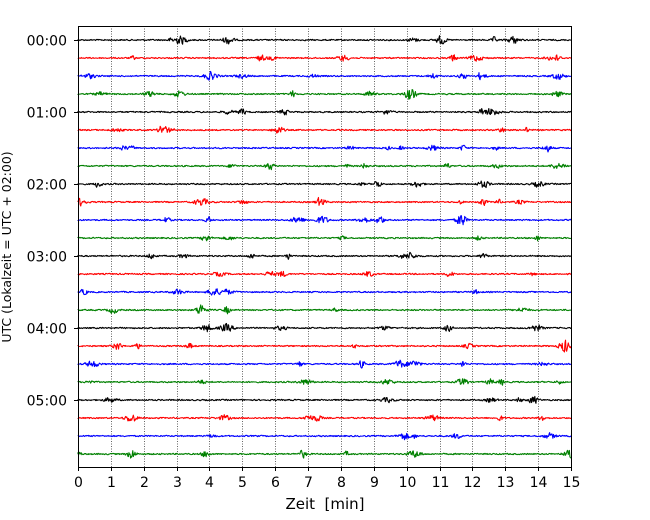 This screenshot has height=520, width=650. I want to click on x-tick-label: 2, so click(144, 483).